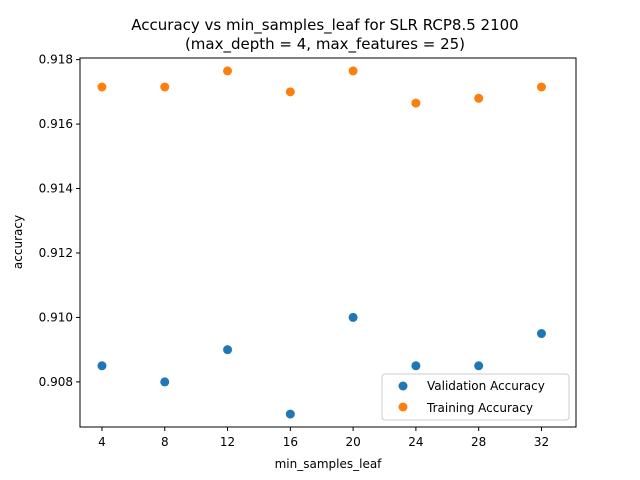 This screenshot has width=640, height=480. I want to click on y-axis-ticks: 0.908 0.910 0.912 0.914 0.916 0.918, so click(59, 221).